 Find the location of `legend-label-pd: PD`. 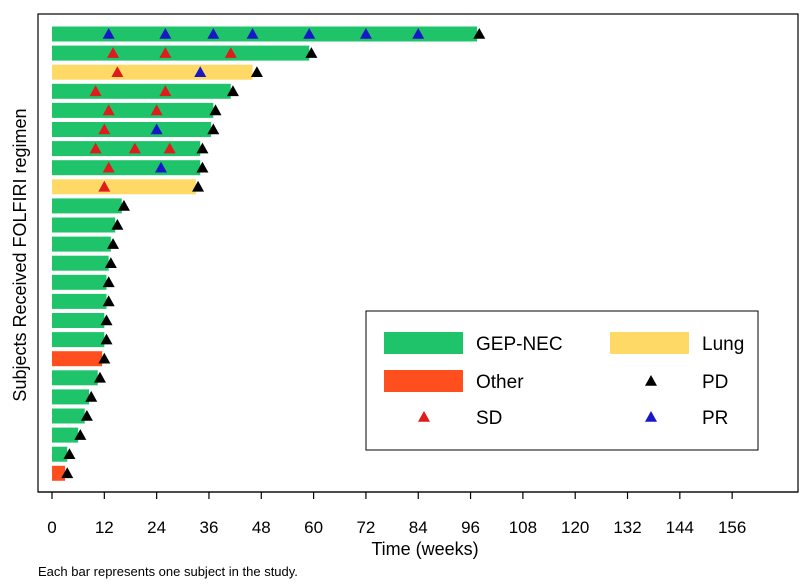

legend-label-pd: PD is located at coordinates (715, 382).